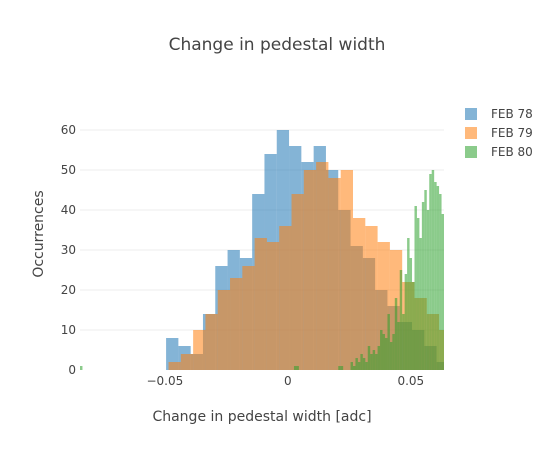 The width and height of the screenshot is (554, 450). I want to click on legend: FEB 78 FEB 79 FEB 80, so click(499, 133).